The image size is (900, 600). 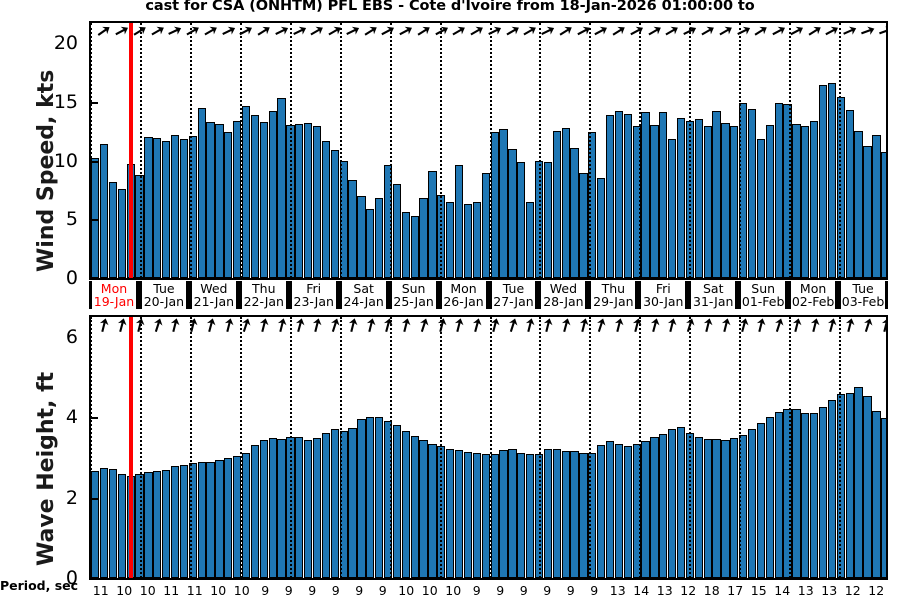 What do you see at coordinates (463, 301) in the screenshot?
I see `day-date: 26-Jan` at bounding box center [463, 301].